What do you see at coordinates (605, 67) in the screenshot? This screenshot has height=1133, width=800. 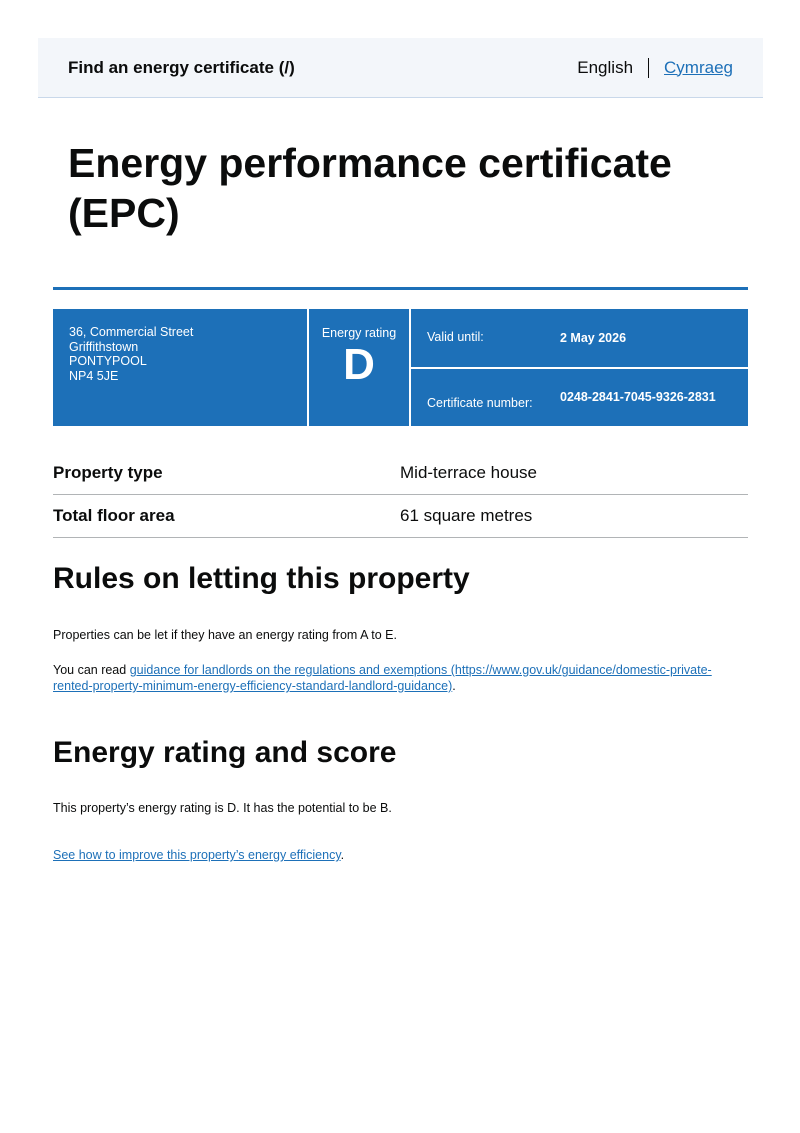 I see `lang-english: English` at bounding box center [605, 67].